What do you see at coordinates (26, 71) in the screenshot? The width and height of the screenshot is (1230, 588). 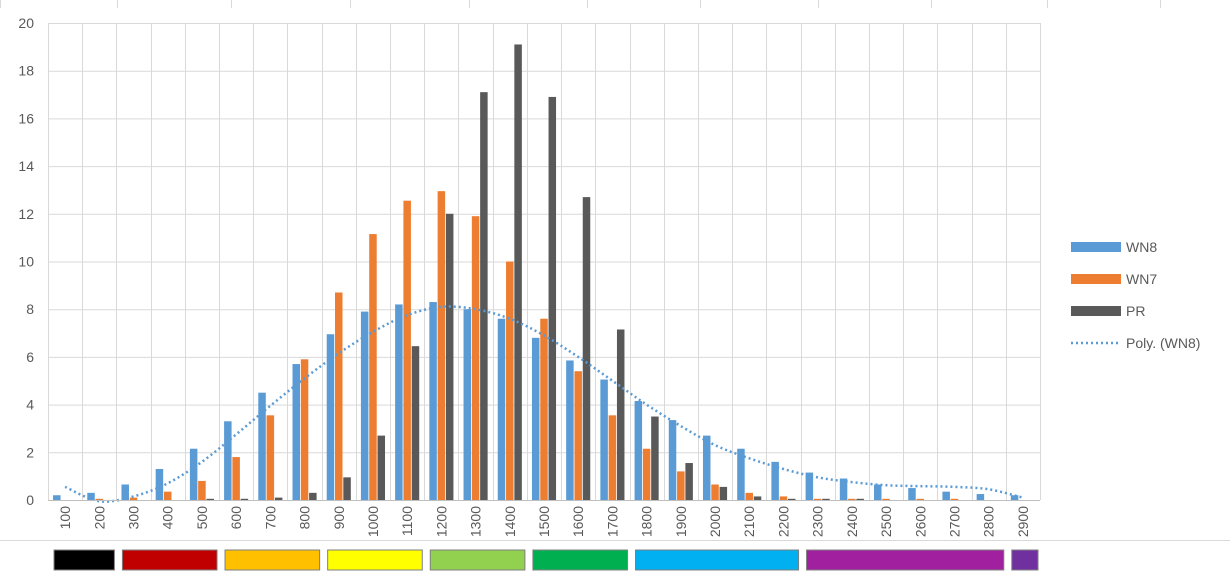 I see `y-tick-label: 18` at bounding box center [26, 71].